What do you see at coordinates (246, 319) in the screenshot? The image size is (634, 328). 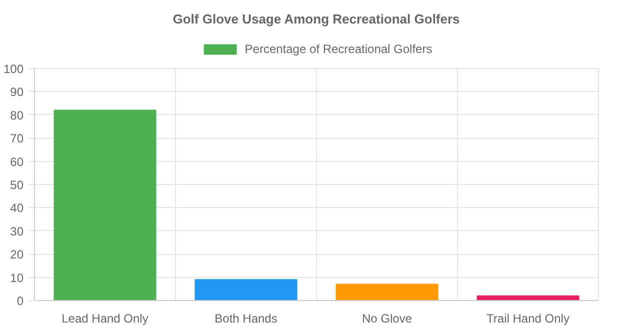 I see `x-tick-label: Both Hands` at bounding box center [246, 319].